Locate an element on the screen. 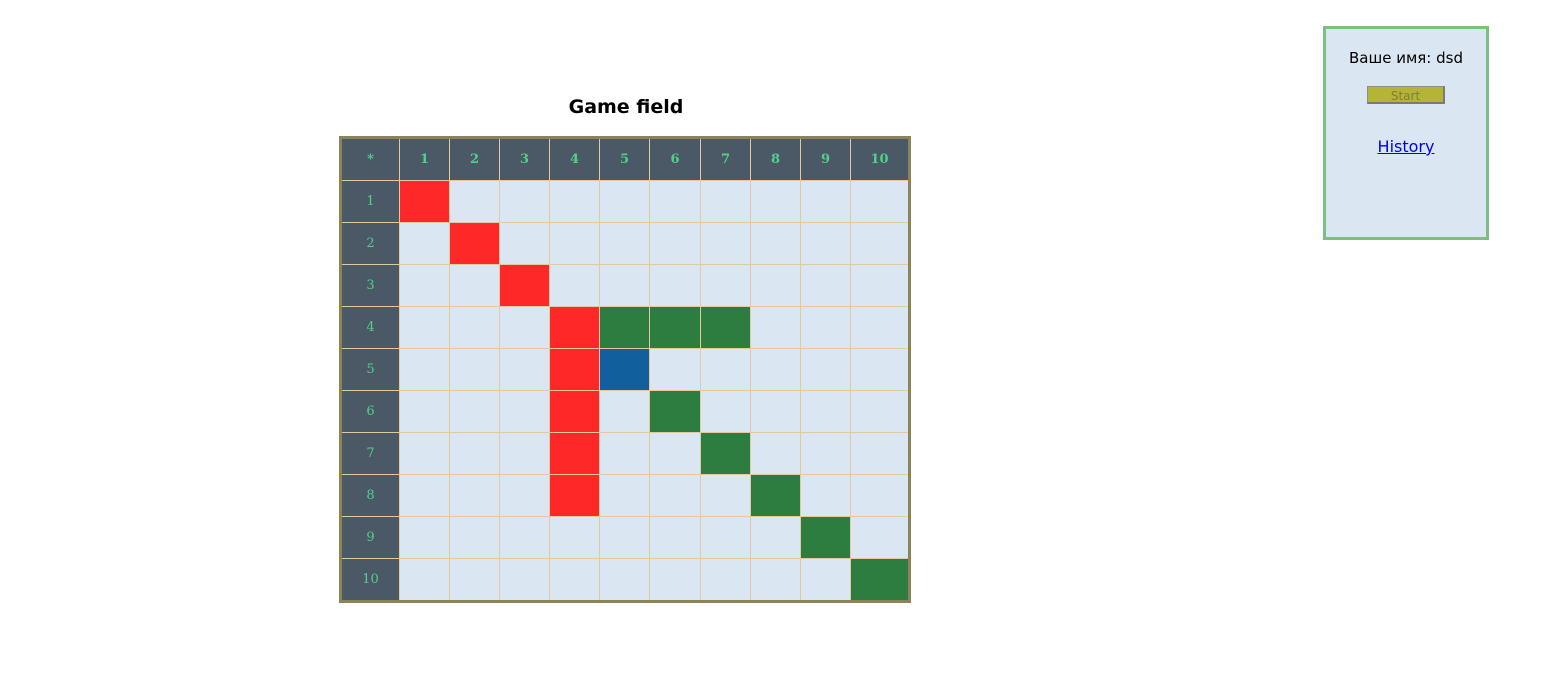 The width and height of the screenshot is (1547, 697). start-button: Start is located at coordinates (1406, 95).